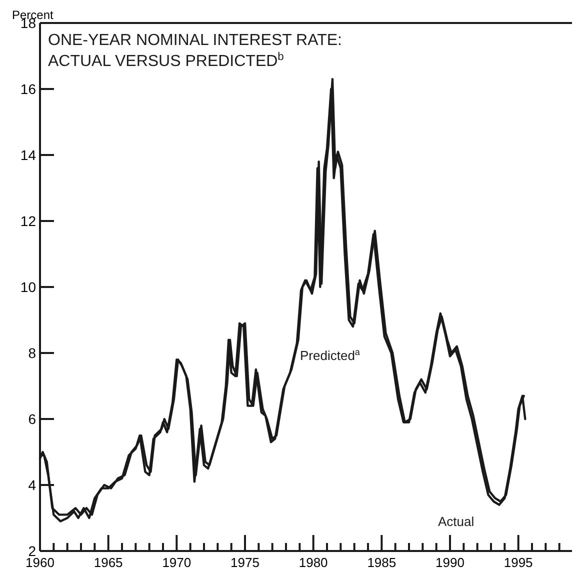  Describe the element at coordinates (456, 521) in the screenshot. I see `series-label: Actual` at that location.